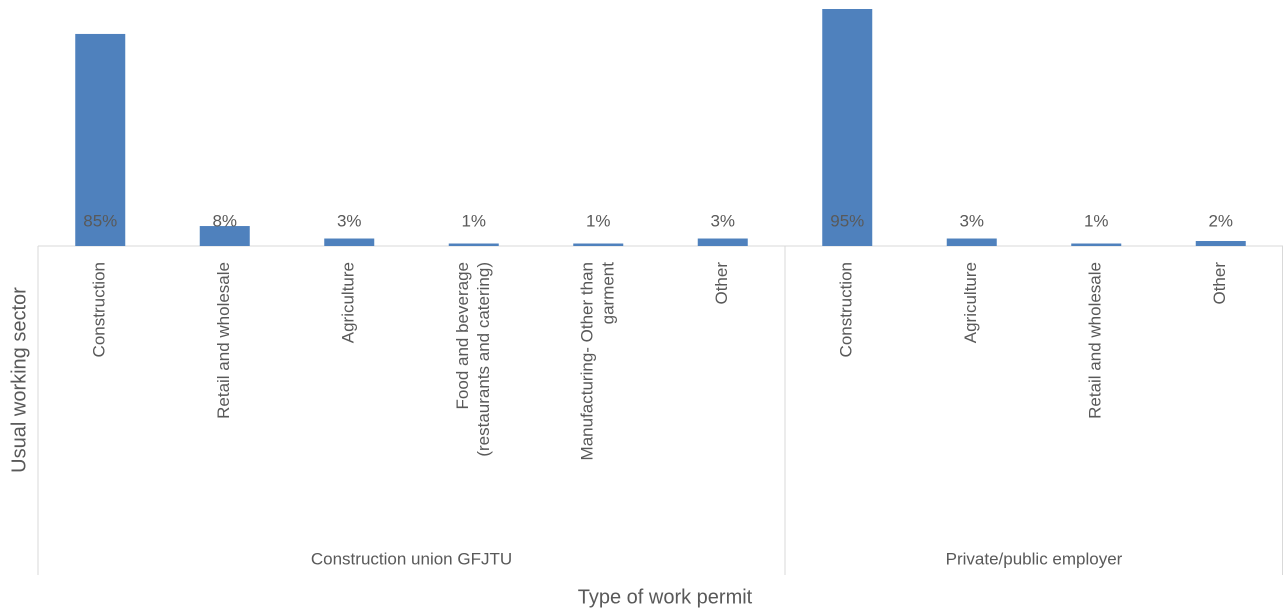 This screenshot has height=615, width=1283. What do you see at coordinates (100, 220) in the screenshot?
I see `value-label: 85%` at bounding box center [100, 220].